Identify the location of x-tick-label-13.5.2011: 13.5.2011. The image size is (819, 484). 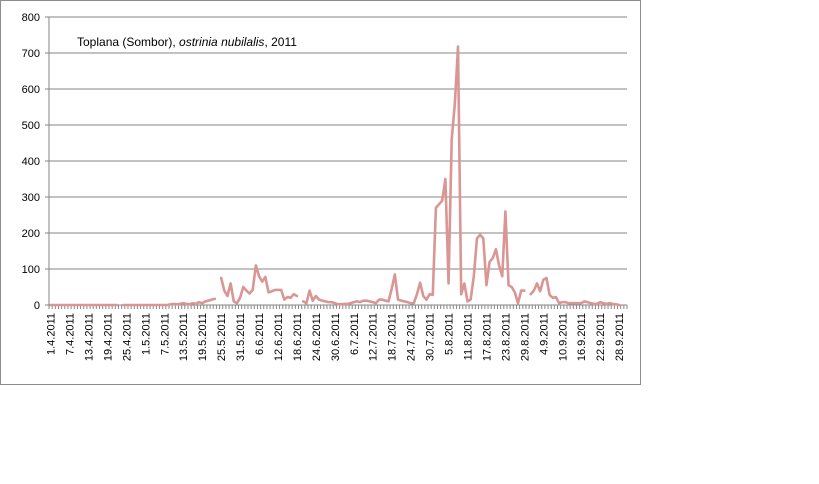
(184, 337).